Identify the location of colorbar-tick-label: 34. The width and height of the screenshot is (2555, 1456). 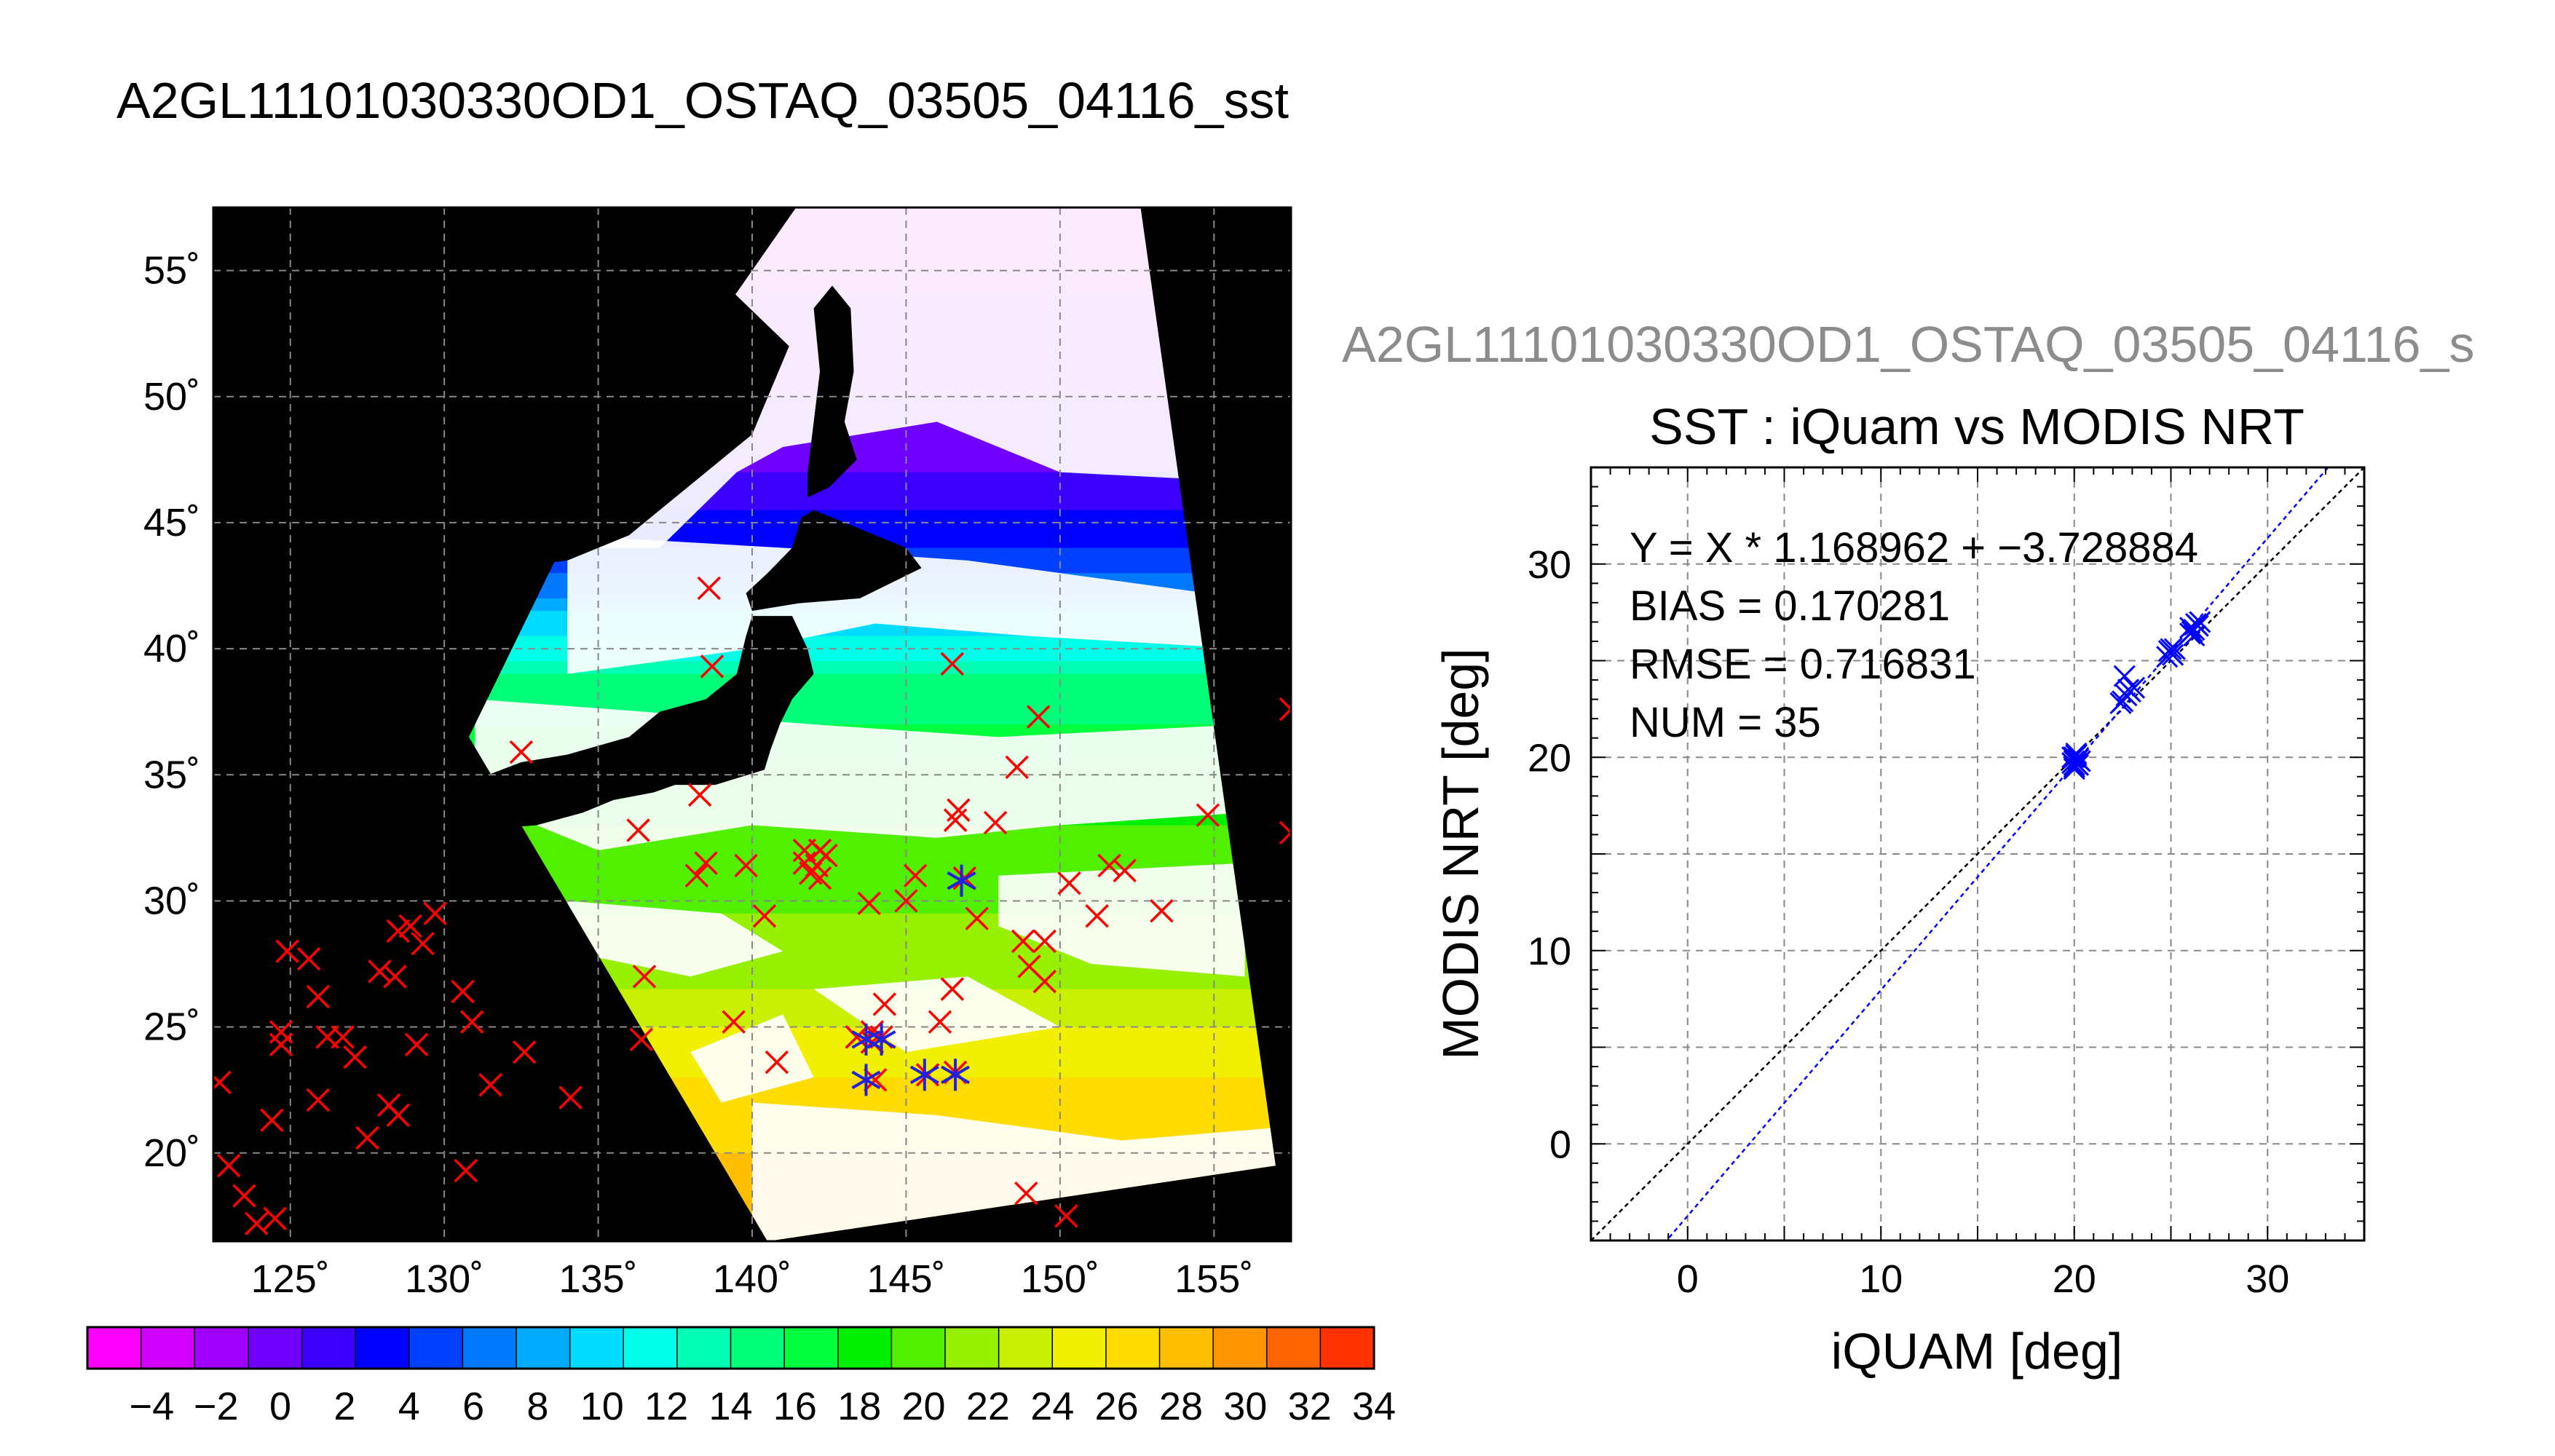
(1374, 1406).